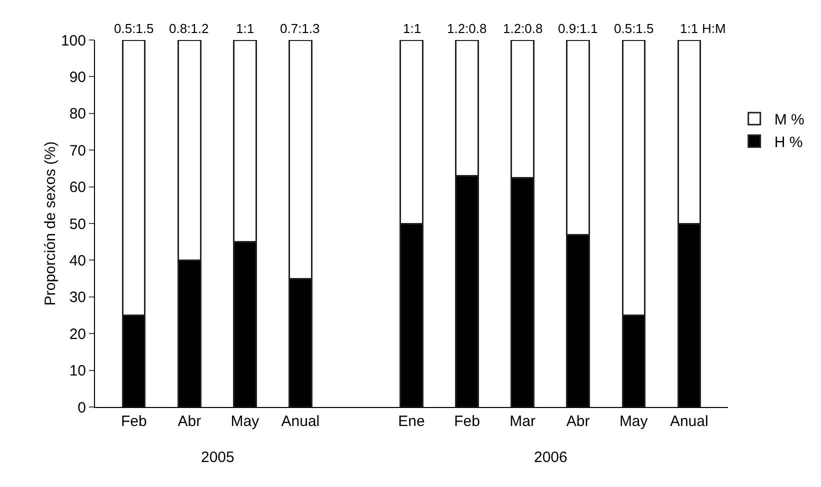  Describe the element at coordinates (77, 261) in the screenshot. I see `y-tick-label: 40` at that location.